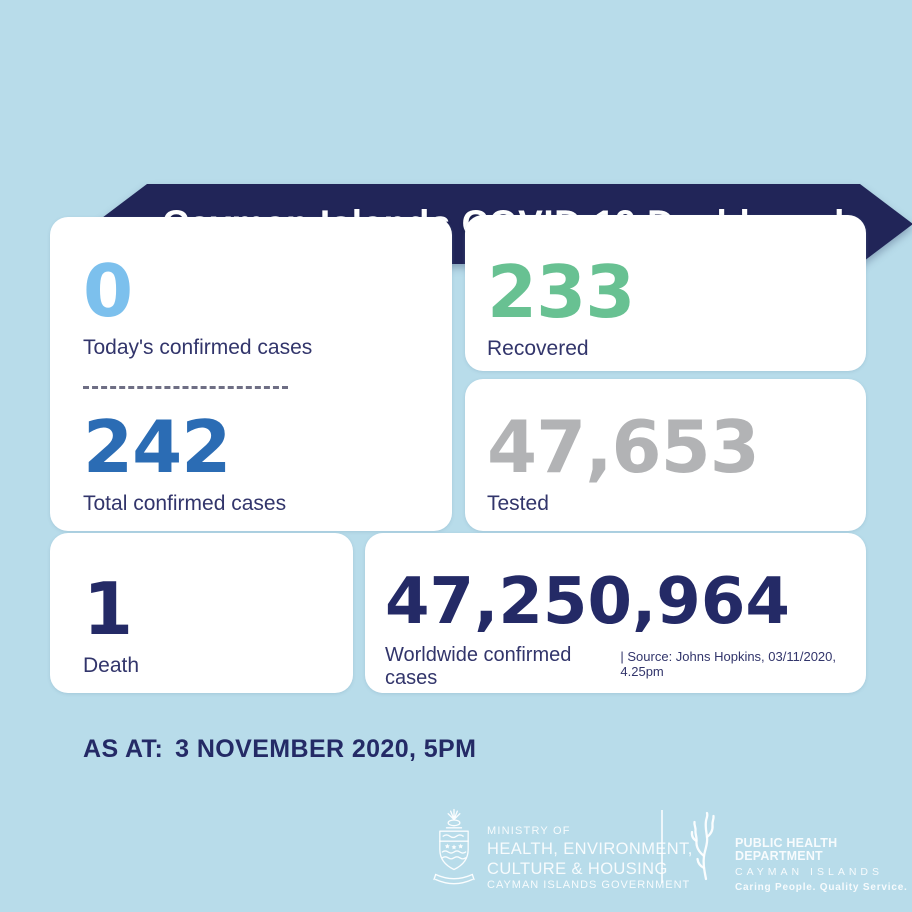  What do you see at coordinates (665, 293) in the screenshot?
I see `card-recovered: 233 Recovered` at bounding box center [665, 293].